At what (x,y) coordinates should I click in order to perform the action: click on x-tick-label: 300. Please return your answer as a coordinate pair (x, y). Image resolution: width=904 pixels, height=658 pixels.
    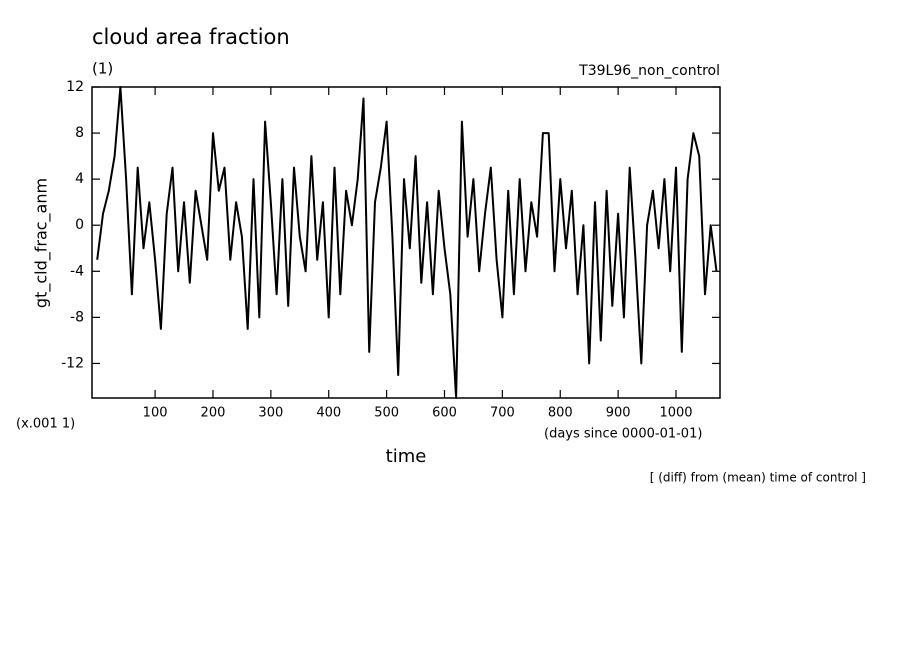
    Looking at the image, I should click on (270, 413).